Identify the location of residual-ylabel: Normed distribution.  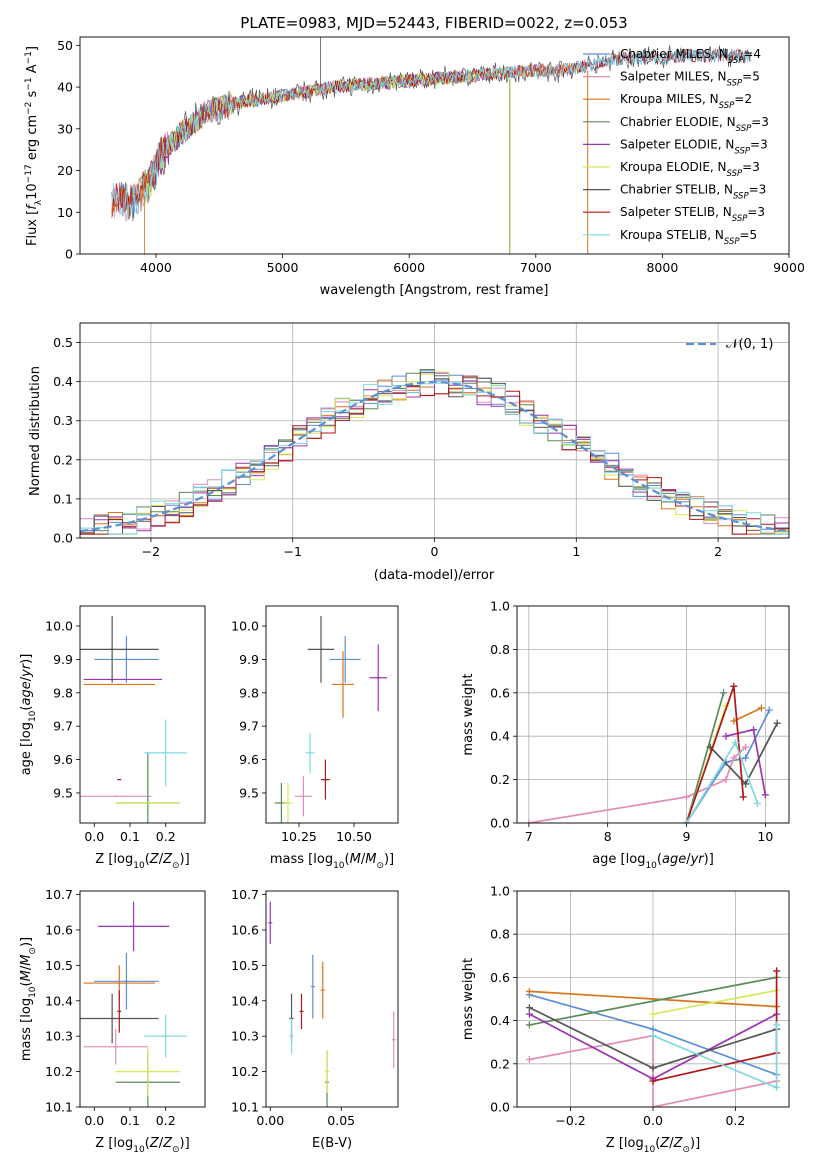
(35, 431).